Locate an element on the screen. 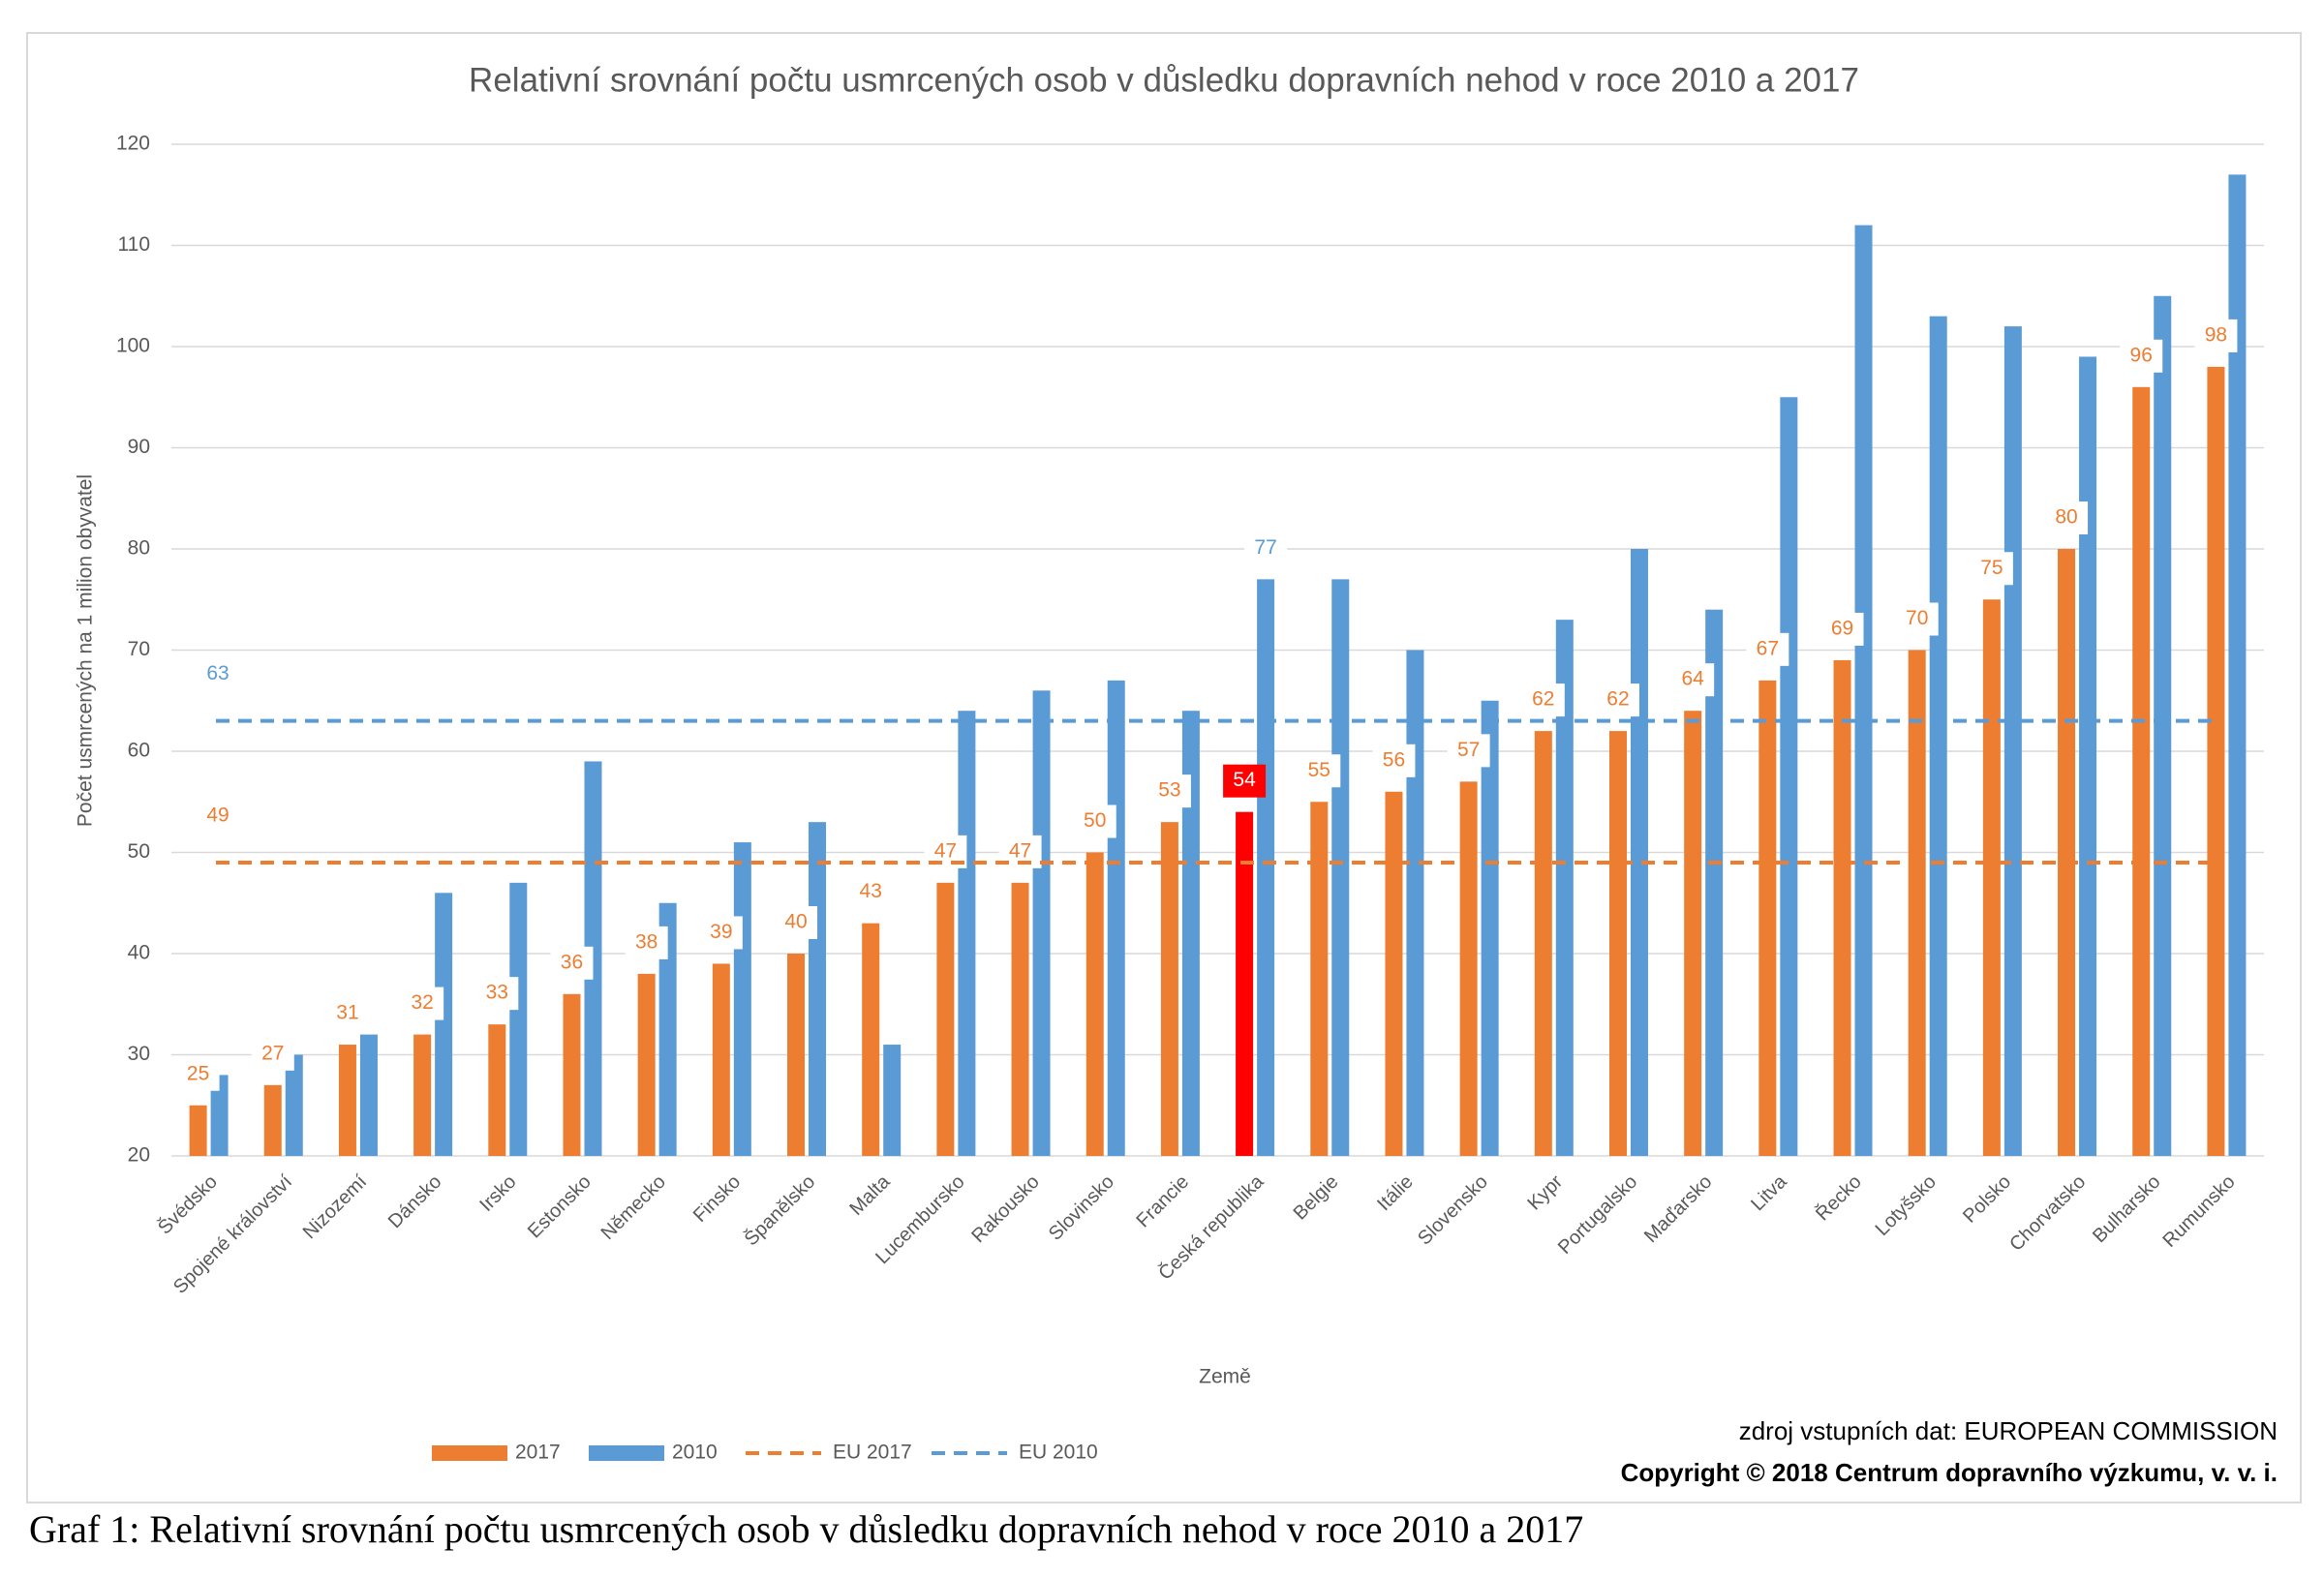 Image resolution: width=2324 pixels, height=1579 pixels. data-label: 64 is located at coordinates (1692, 679).